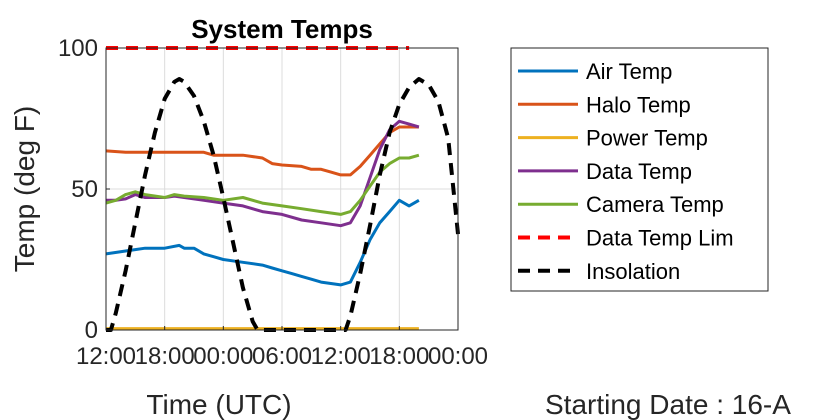 Image resolution: width=818 pixels, height=420 pixels. What do you see at coordinates (633, 271) in the screenshot?
I see `legend-label: Insolation` at bounding box center [633, 271].